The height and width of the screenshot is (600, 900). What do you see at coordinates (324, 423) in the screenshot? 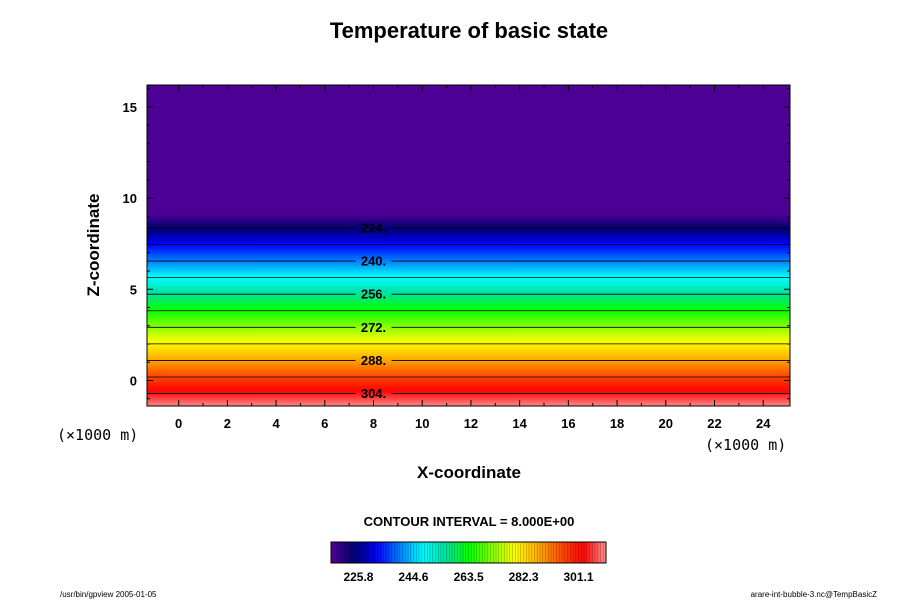
I see `x-tick-label: 6` at bounding box center [324, 423].